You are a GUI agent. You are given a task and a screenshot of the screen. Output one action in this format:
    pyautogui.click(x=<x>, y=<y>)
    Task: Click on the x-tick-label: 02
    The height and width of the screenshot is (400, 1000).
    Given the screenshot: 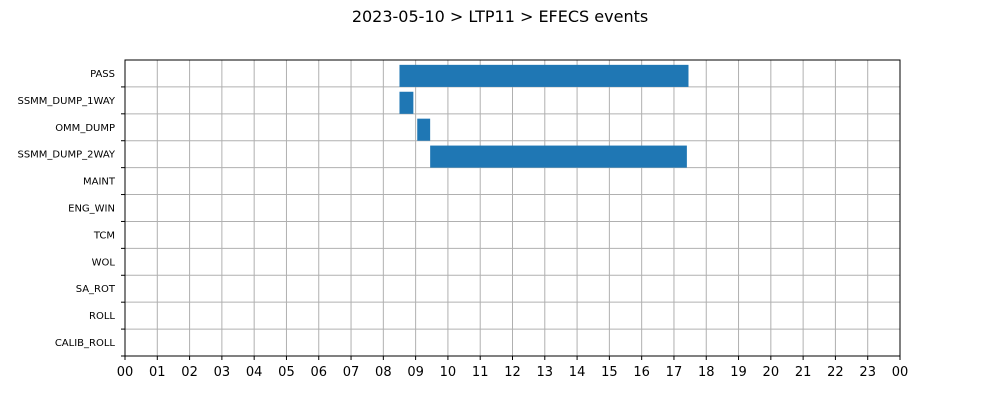 What is the action you would take?
    pyautogui.click(x=189, y=372)
    